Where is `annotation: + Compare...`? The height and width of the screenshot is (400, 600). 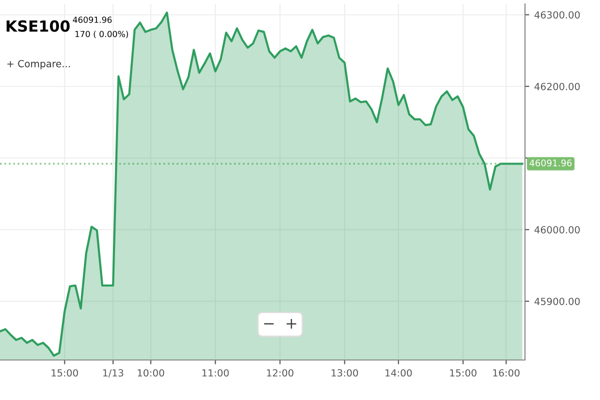 annotation: + Compare... is located at coordinates (38, 65).